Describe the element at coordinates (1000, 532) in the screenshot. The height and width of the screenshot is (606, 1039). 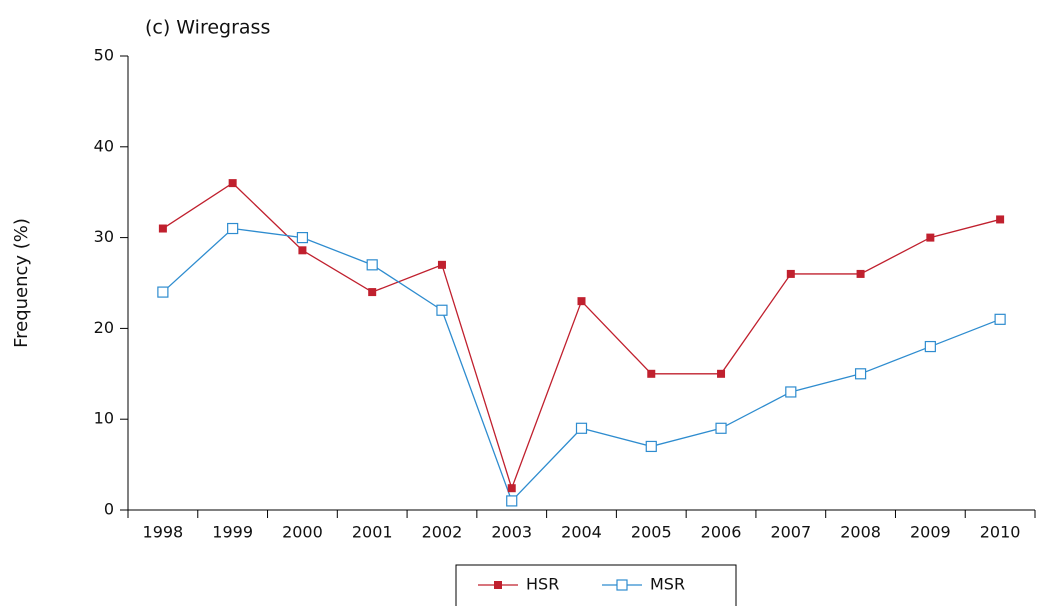
I see `x-tick-label: 2010` at that location.